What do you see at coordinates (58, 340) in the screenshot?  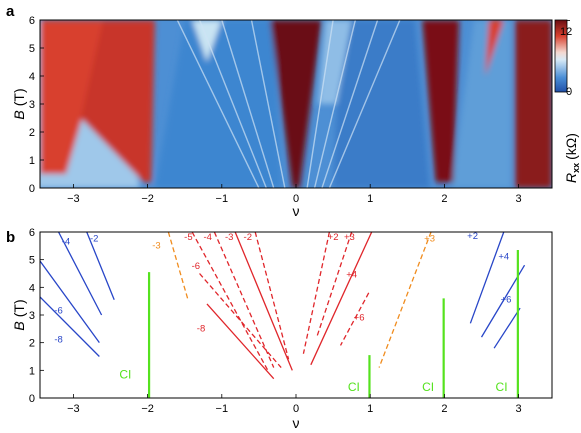 I see `fan-label-3: -8` at bounding box center [58, 340].